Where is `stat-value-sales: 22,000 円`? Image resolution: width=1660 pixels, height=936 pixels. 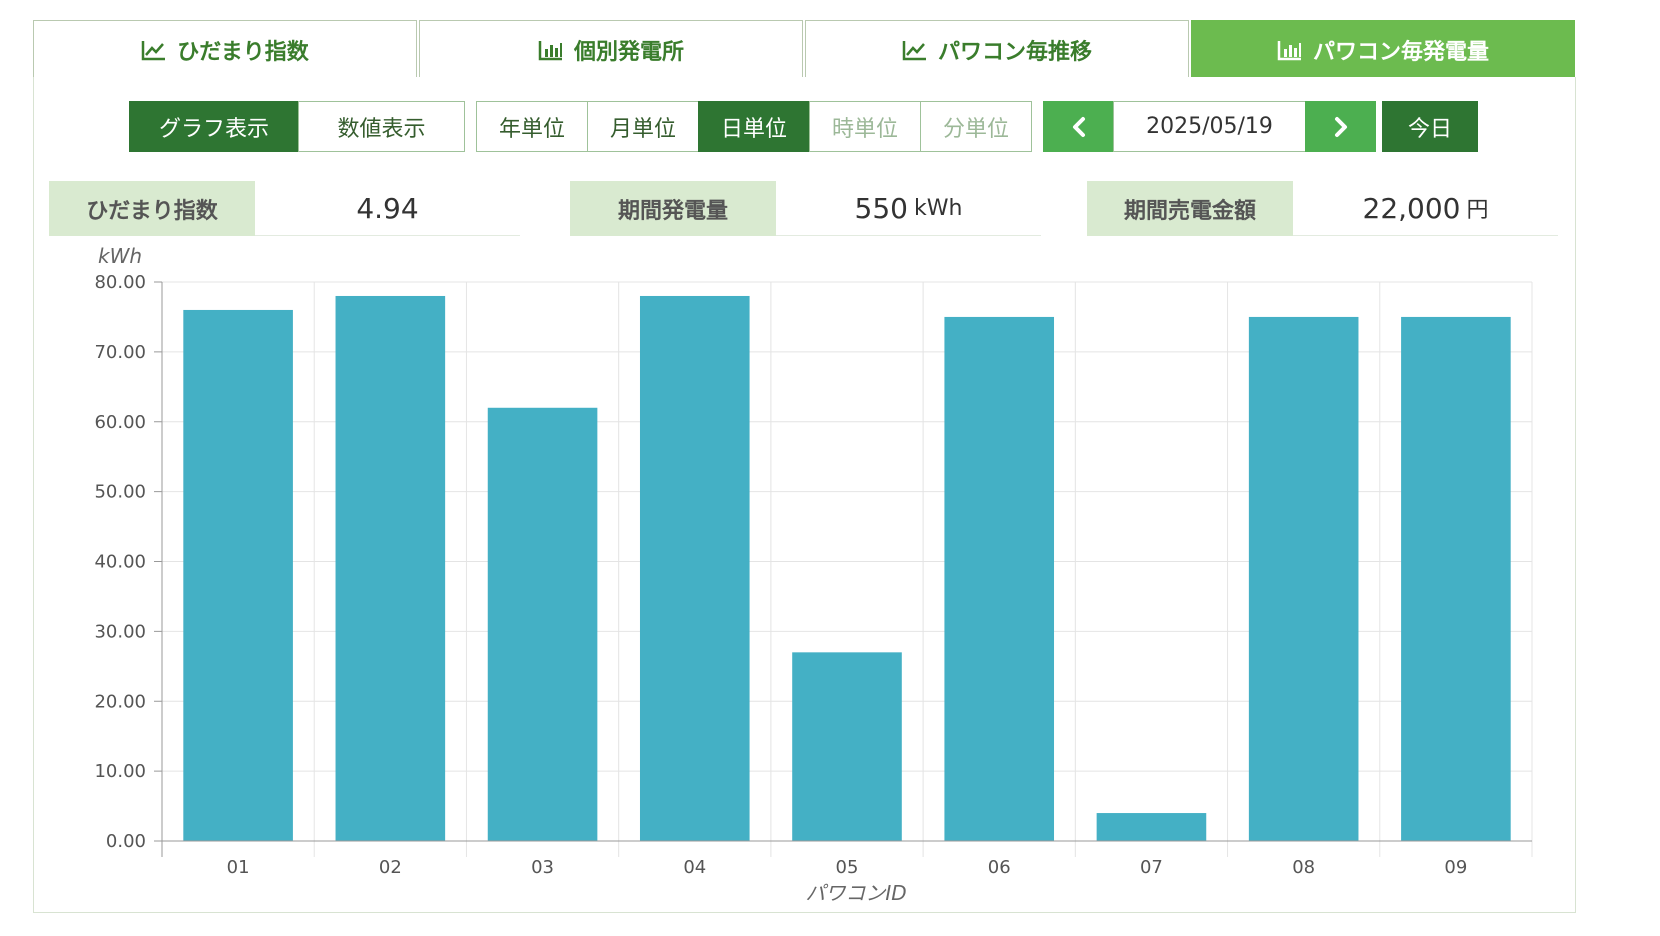
stat-value-sales: 22,000 円 is located at coordinates (1425, 208).